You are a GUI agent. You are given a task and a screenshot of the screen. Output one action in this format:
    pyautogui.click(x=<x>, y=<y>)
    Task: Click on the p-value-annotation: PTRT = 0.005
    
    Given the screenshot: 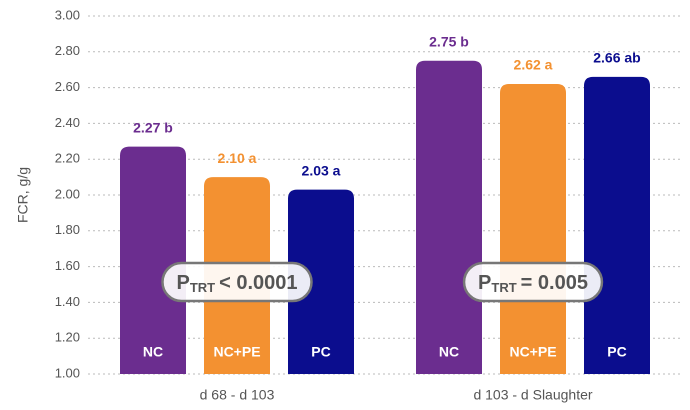 What is the action you would take?
    pyautogui.click(x=533, y=282)
    